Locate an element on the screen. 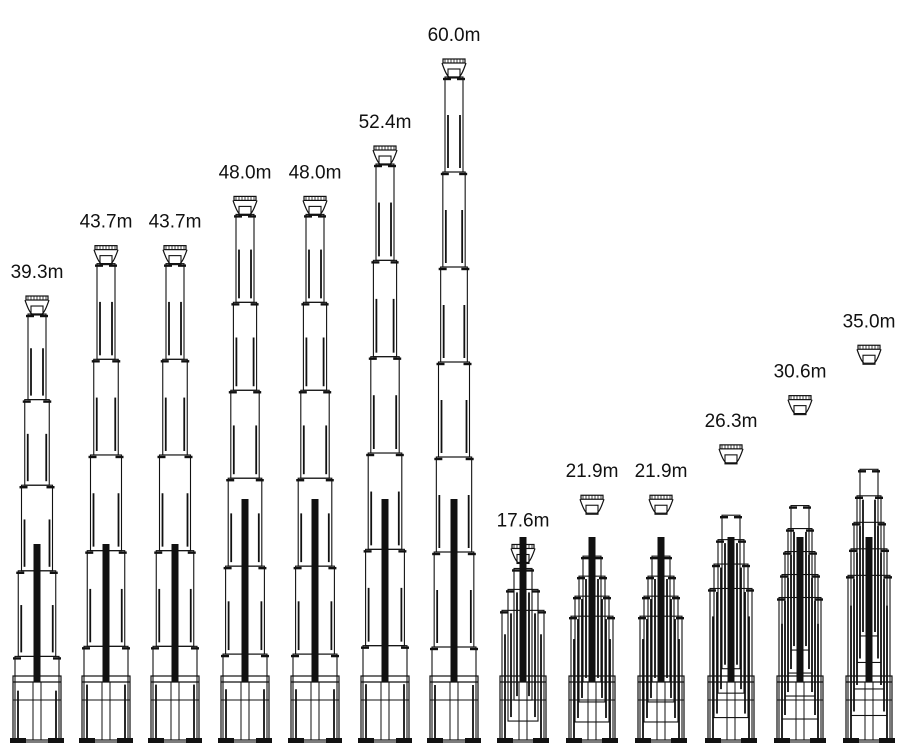 The image size is (907, 746). mast-height-label: 26.3m is located at coordinates (731, 421).